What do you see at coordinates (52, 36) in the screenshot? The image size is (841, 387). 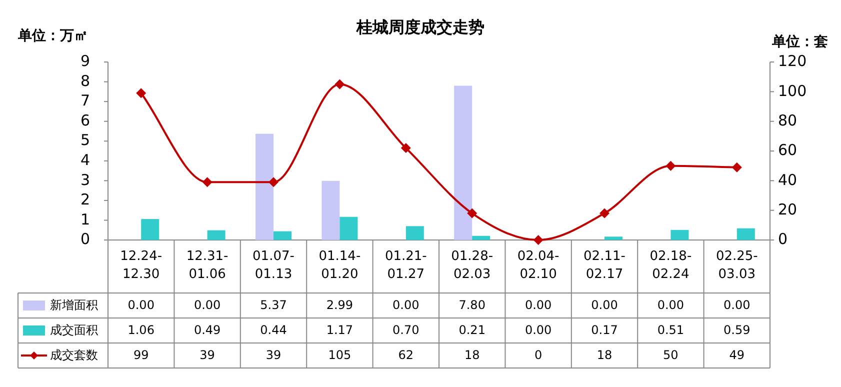 I see `y-axis-title: 单位：万㎡` at bounding box center [52, 36].